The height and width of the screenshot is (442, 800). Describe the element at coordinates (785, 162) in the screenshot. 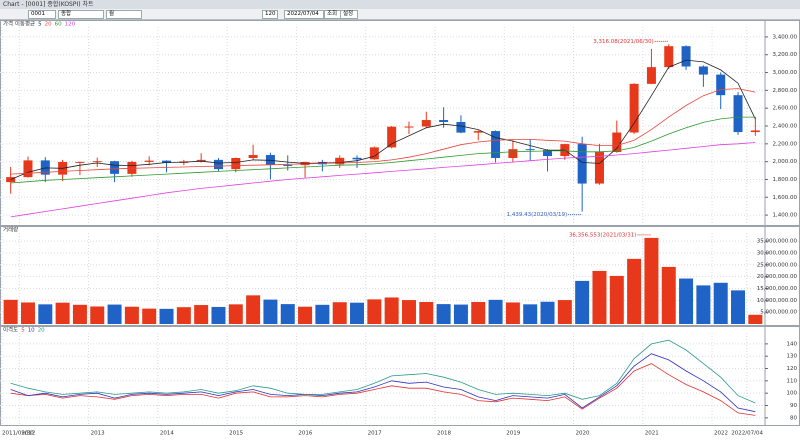

I see `y-tick-label: 2,000.00` at that location.